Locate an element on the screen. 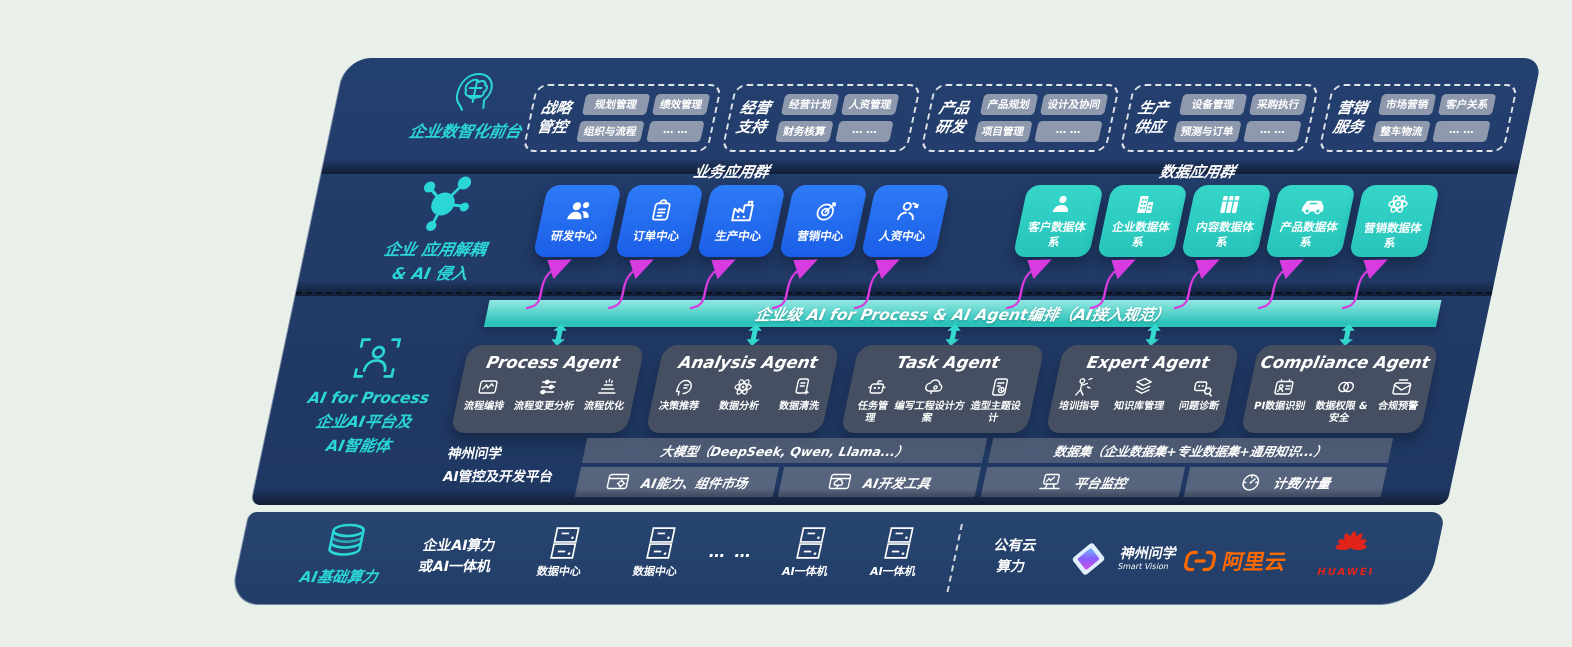 The image size is (1572, 647). platform-monitor-icon is located at coordinates (1049, 481).